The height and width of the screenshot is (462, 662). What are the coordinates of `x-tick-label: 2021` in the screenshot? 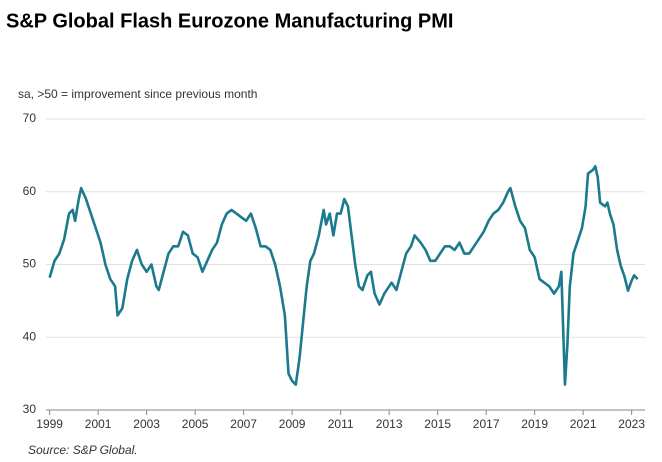 It's located at (583, 424).